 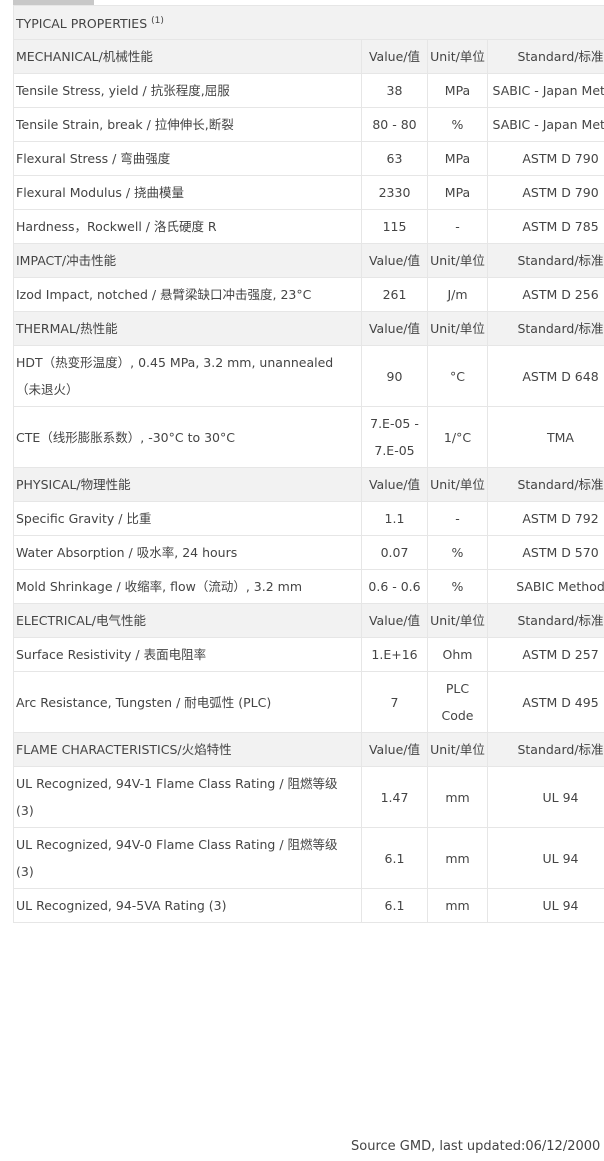 What do you see at coordinates (545, 294) in the screenshot?
I see `cell-standard: ASTM D 256` at bounding box center [545, 294].